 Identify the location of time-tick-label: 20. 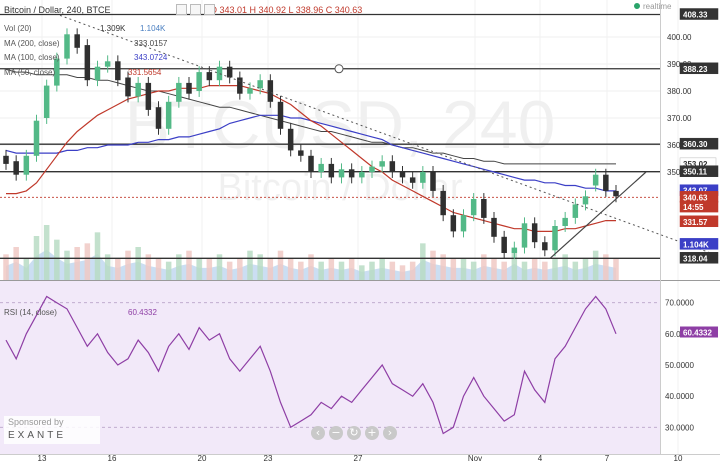
(202, 458).